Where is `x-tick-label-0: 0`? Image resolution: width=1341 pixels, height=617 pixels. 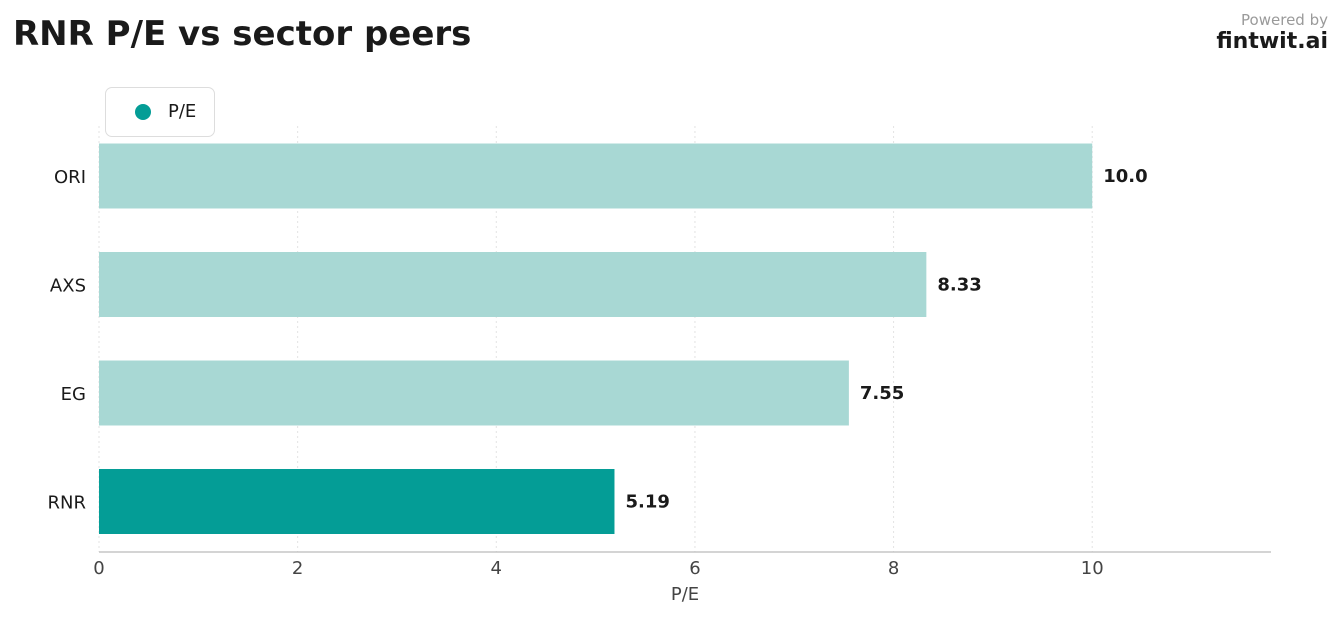 x-tick-label-0: 0 is located at coordinates (98, 568).